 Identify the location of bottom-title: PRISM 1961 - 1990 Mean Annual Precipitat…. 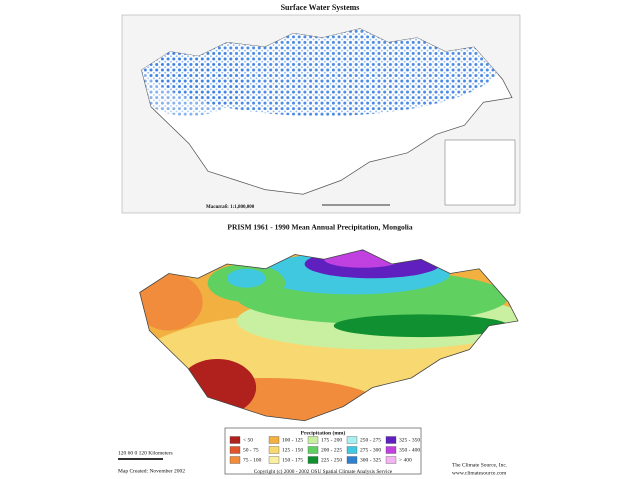
(320, 227).